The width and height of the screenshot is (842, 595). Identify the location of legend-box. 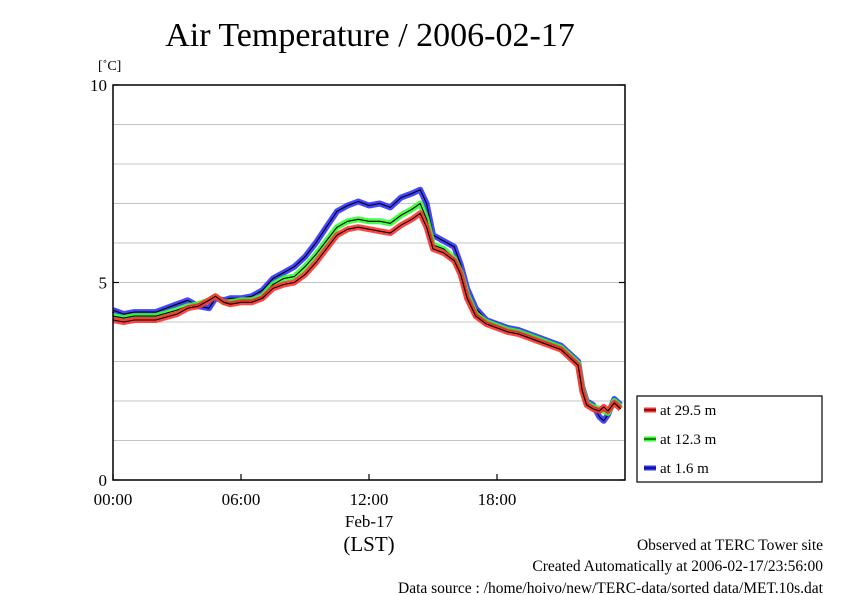
(729, 439).